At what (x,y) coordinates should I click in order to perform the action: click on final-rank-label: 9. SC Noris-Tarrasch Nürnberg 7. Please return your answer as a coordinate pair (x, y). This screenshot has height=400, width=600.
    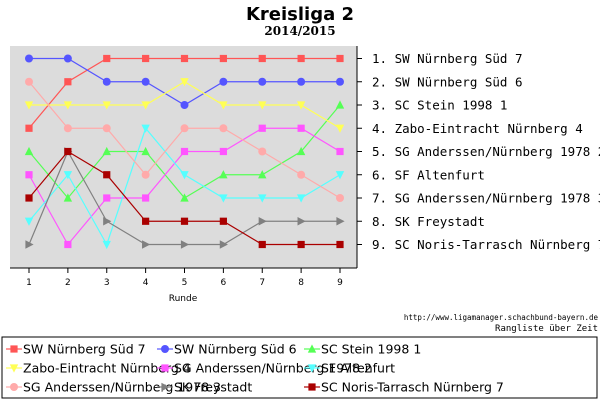
    Looking at the image, I should click on (486, 244).